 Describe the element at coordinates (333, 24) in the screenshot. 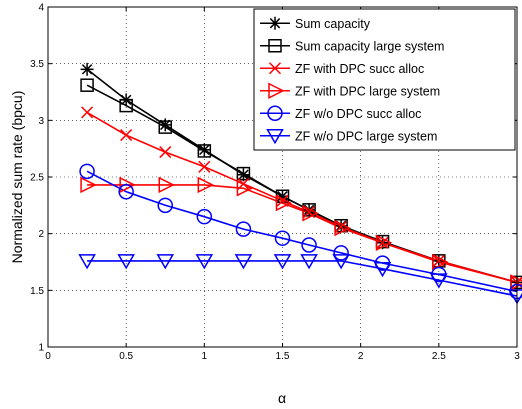

I see `legend-label: Sum capacity` at that location.